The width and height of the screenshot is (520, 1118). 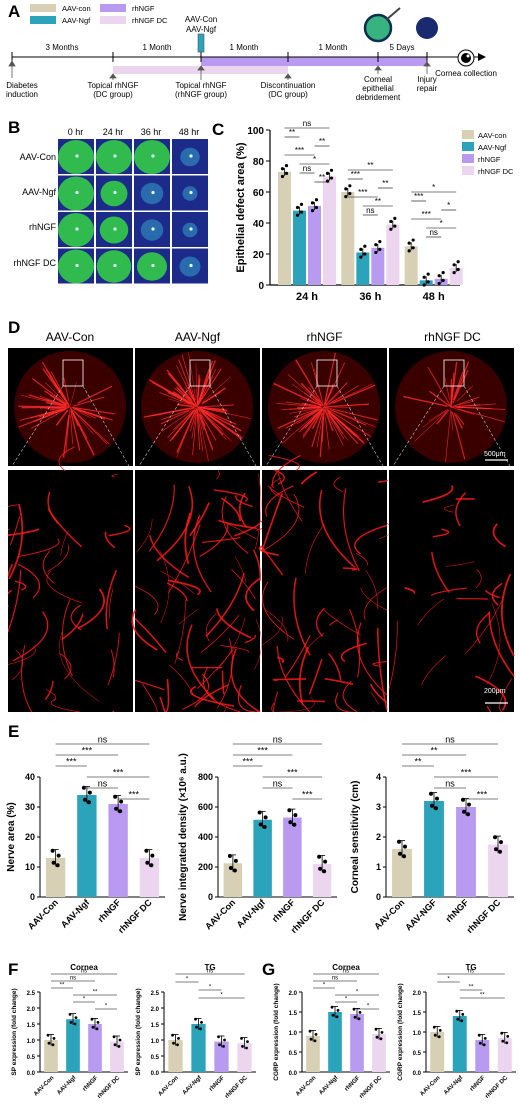 I want to click on x-tick-label: 36 h, so click(x=370, y=297).